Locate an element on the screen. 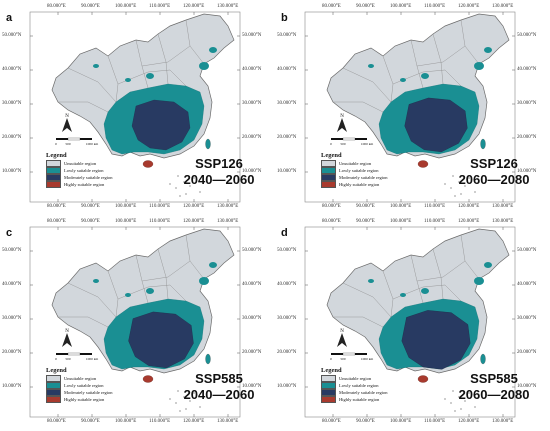 The height and width of the screenshot is (431, 550). scenario-name: SSP585 is located at coordinates (219, 378).